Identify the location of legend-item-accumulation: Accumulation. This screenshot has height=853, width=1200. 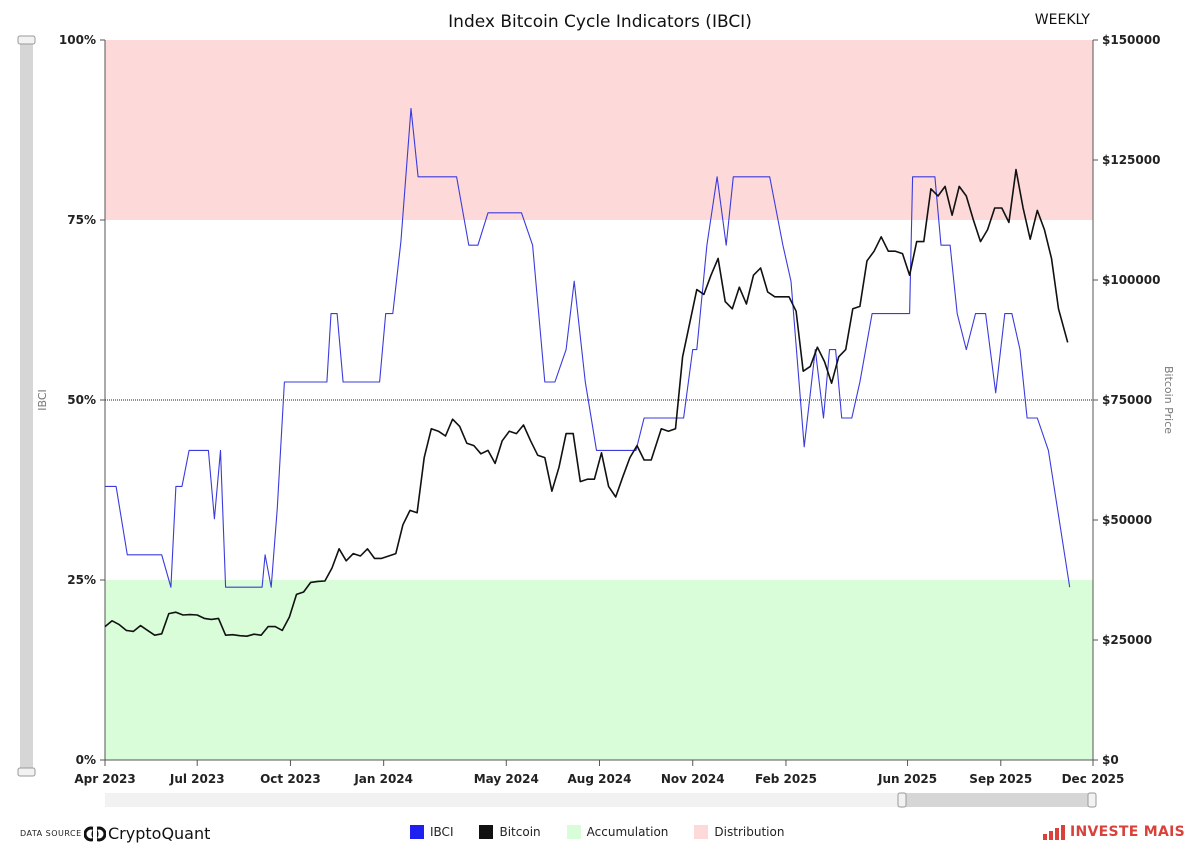
(617, 832).